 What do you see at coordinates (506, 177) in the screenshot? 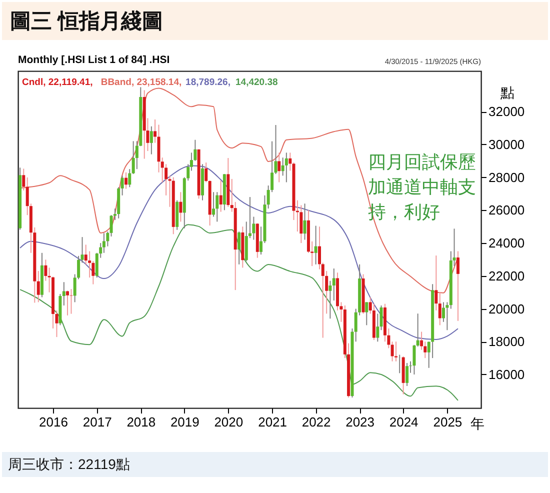
I see `y-tick-label: 28000` at bounding box center [506, 177].